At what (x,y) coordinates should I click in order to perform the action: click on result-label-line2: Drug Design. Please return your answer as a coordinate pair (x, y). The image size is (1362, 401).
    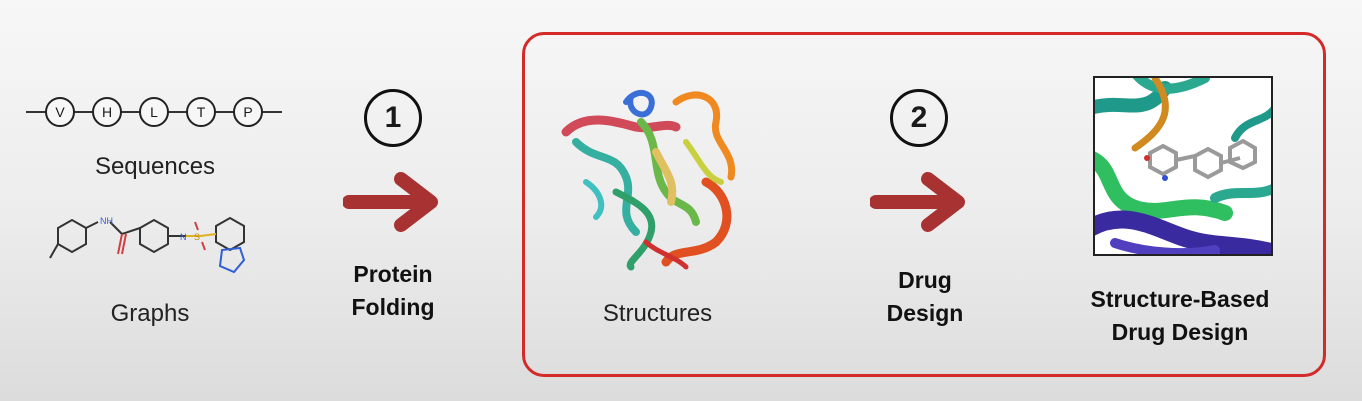
    Looking at the image, I should click on (1180, 332).